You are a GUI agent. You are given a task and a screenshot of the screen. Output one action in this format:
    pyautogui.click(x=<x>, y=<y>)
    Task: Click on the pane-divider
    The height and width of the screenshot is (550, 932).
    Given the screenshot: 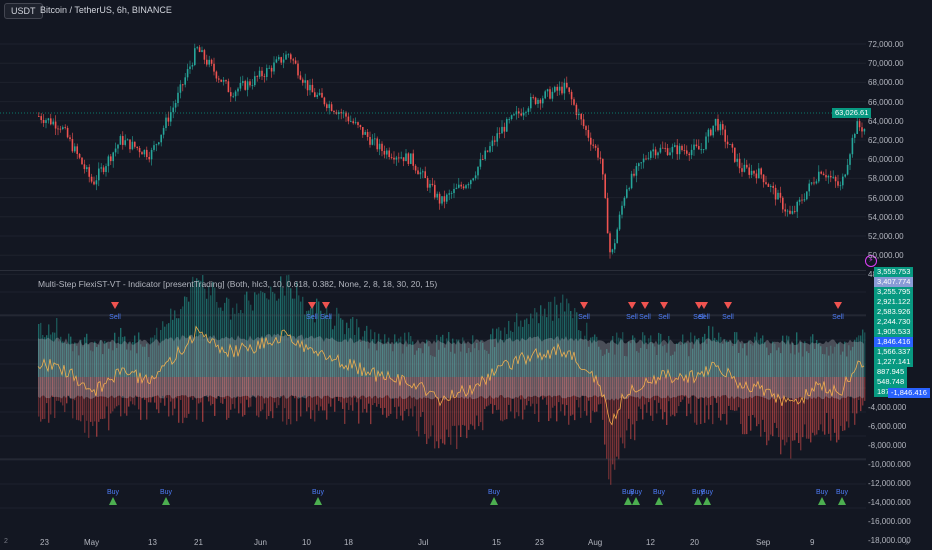 What is the action you would take?
    pyautogui.click(x=433, y=270)
    